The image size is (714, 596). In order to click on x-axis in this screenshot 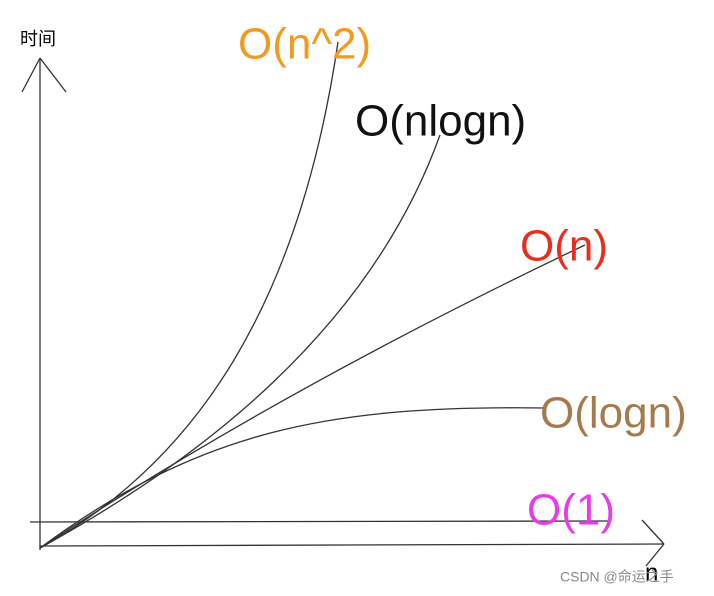, I will do `click(352, 545)`.